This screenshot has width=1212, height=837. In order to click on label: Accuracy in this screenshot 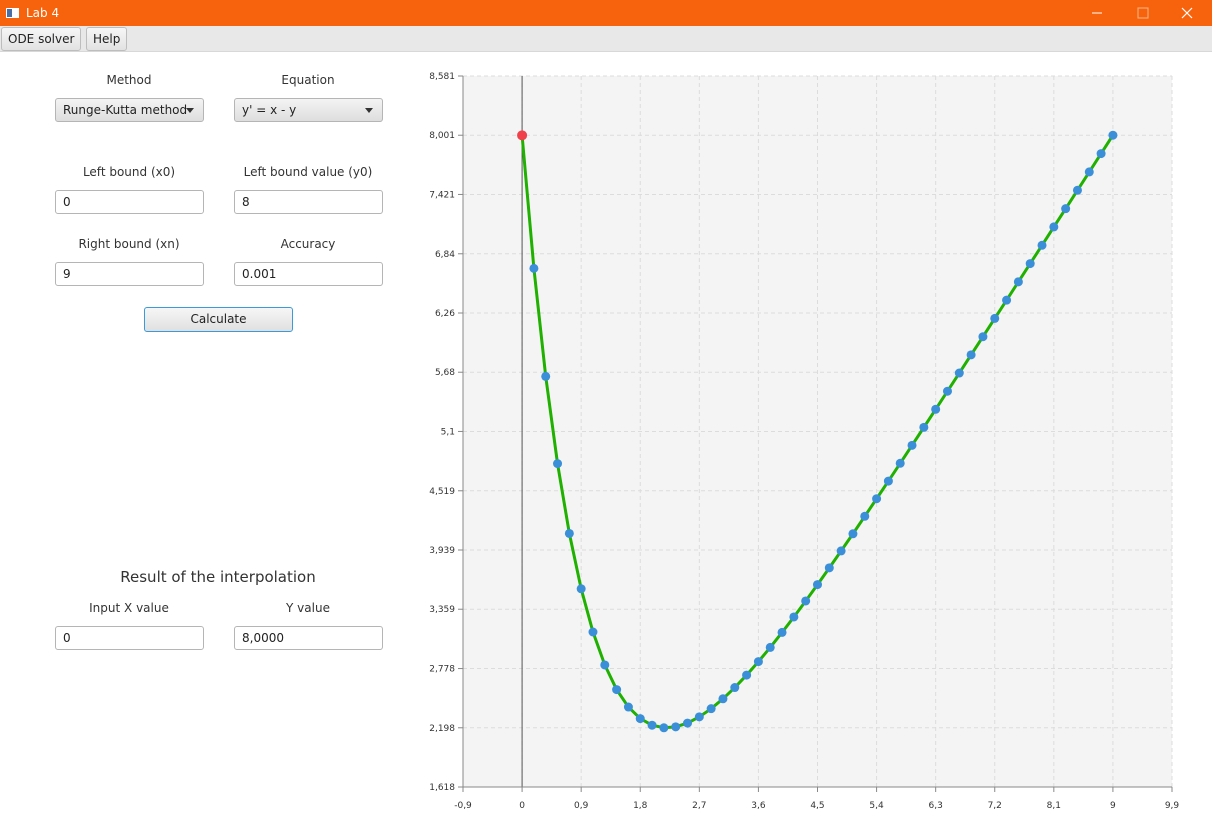, I will do `click(308, 244)`.